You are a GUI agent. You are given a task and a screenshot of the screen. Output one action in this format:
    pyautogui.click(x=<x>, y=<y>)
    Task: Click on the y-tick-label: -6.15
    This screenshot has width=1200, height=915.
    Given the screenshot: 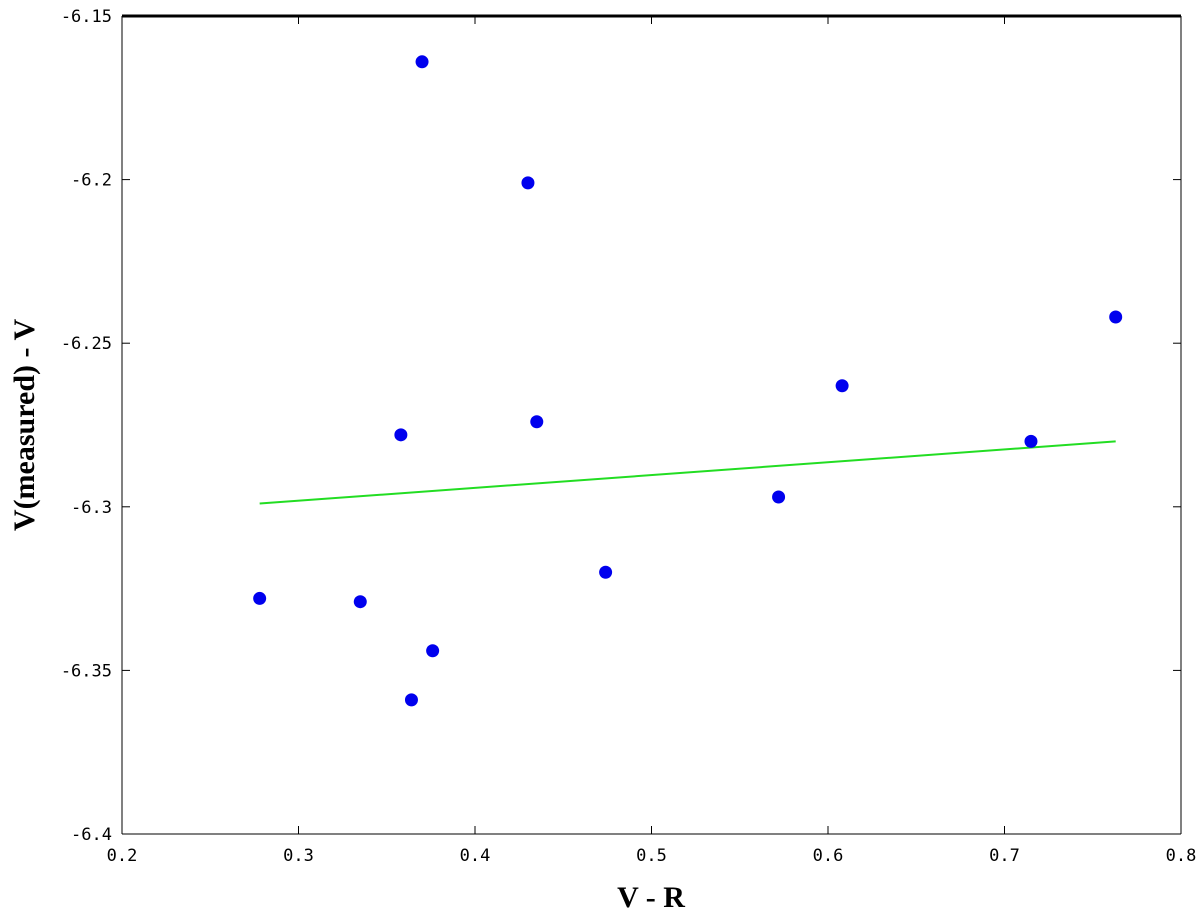 What is the action you would take?
    pyautogui.click(x=86, y=17)
    